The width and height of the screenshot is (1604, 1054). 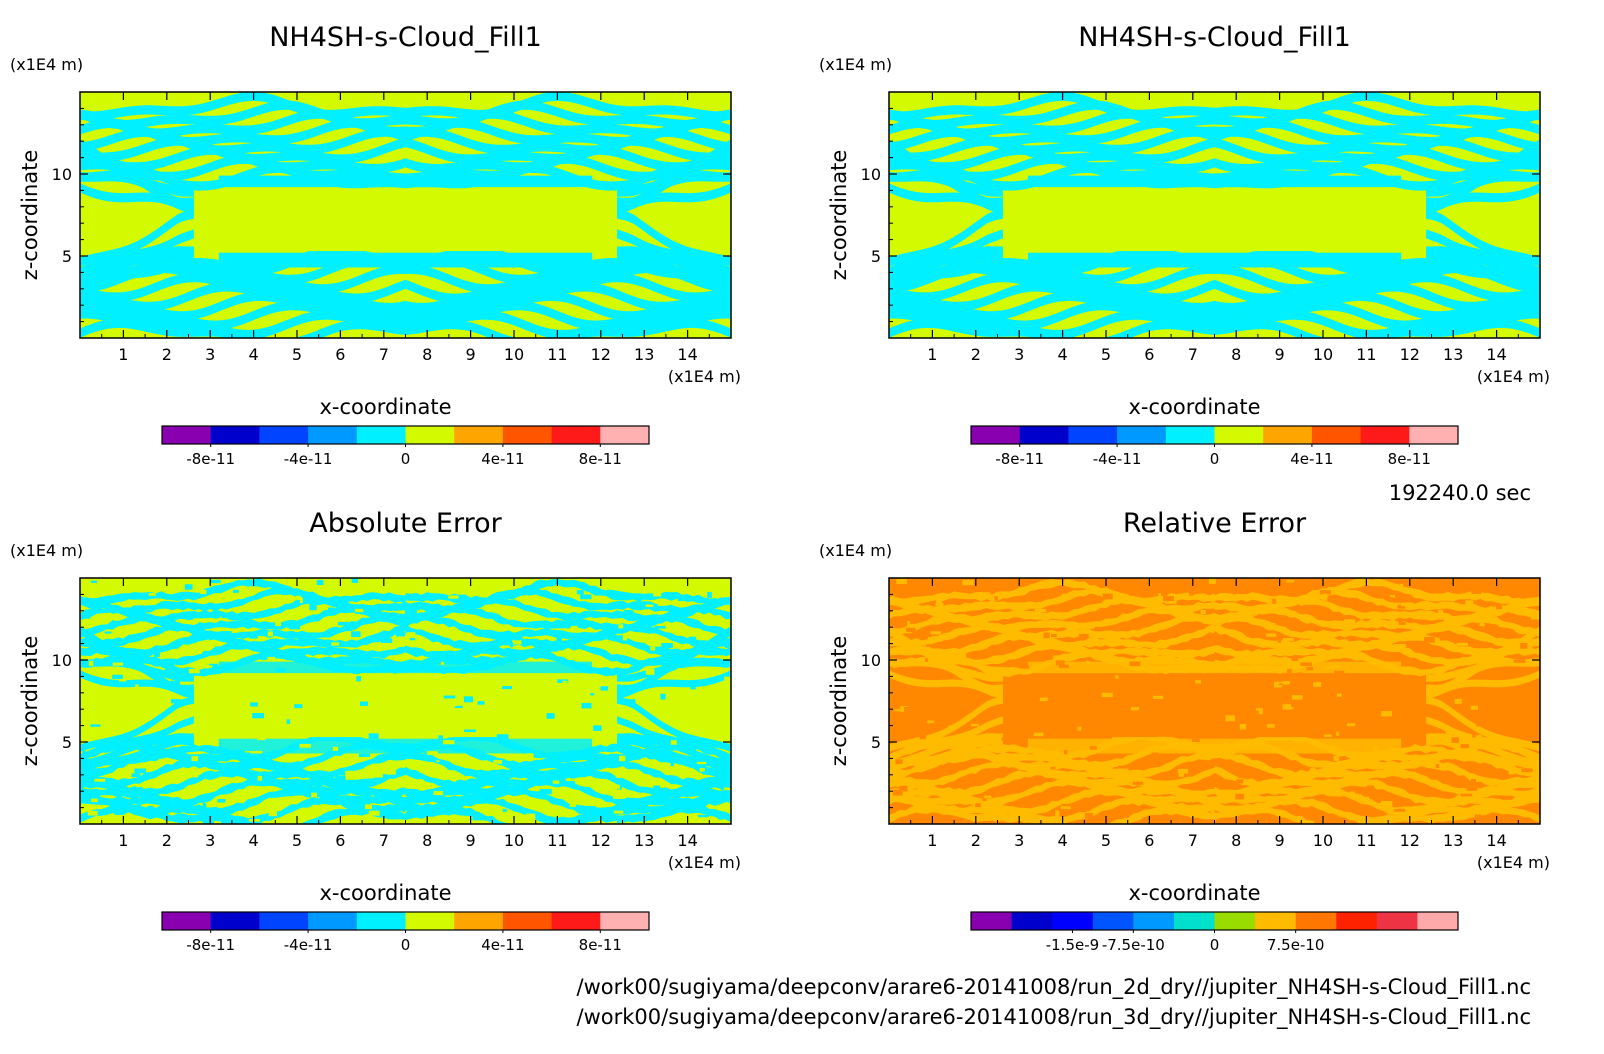 I want to click on x-tick-label: 7, so click(x=1193, y=354).